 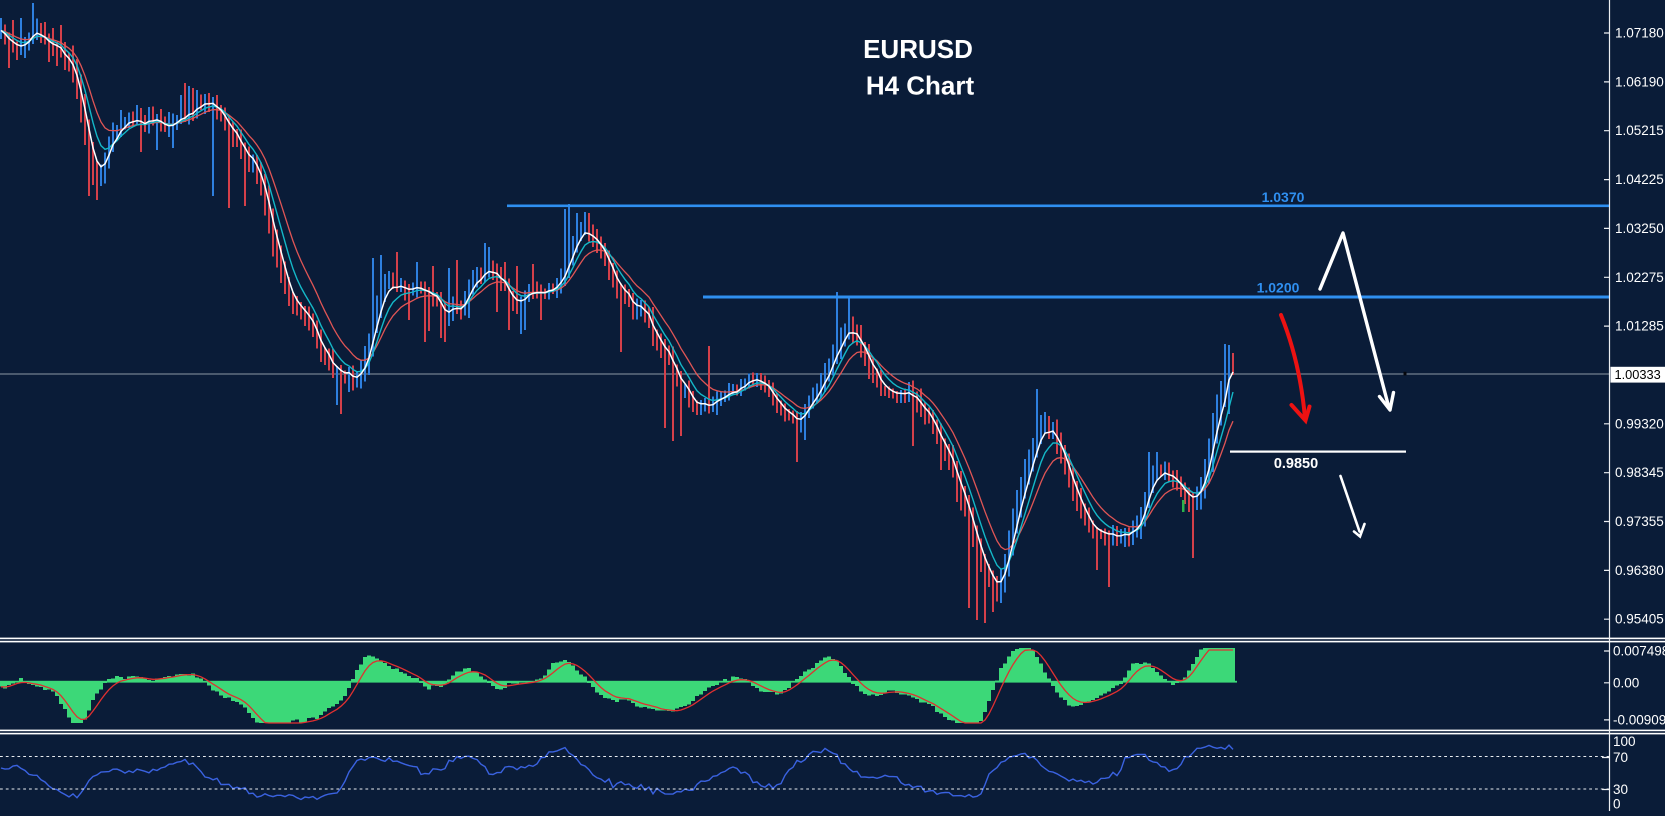 I want to click on svg-text: 30, so click(x=1620, y=789).